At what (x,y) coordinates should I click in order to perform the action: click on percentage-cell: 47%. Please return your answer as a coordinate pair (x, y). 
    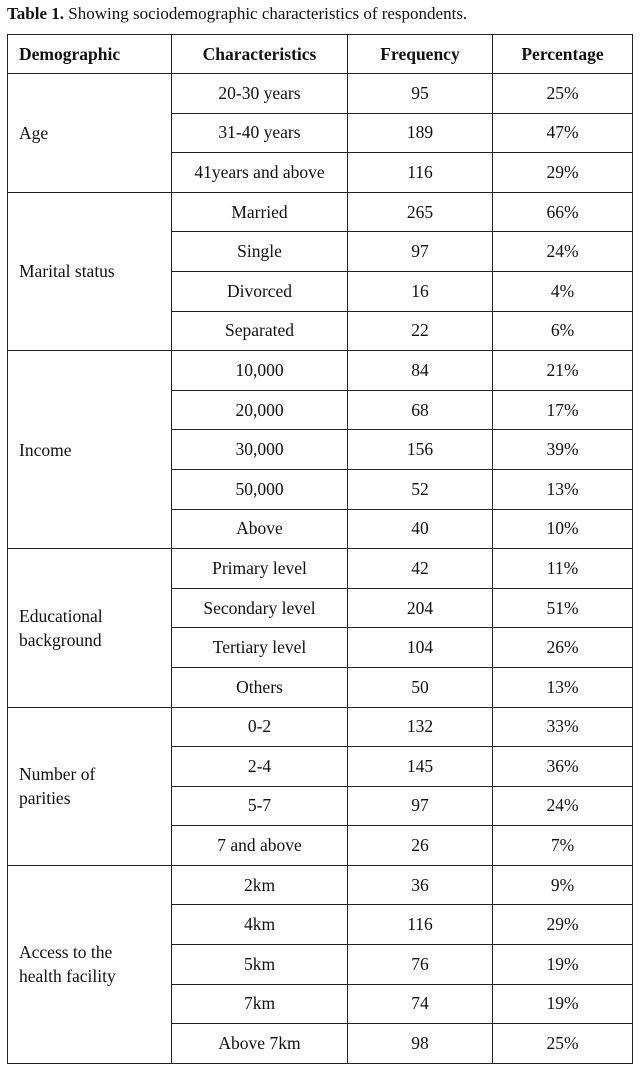
    Looking at the image, I should click on (562, 133).